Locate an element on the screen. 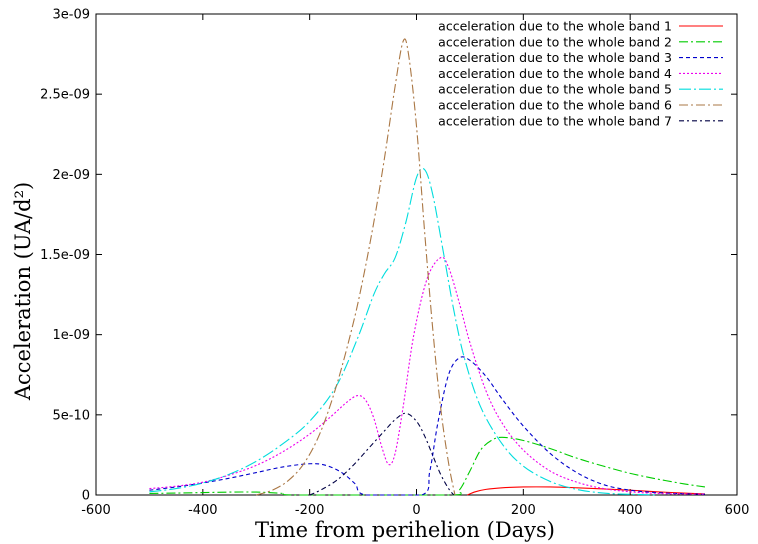 This screenshot has width=758, height=544. legend-label-band-2: acceleration due to the whole band 2 is located at coordinates (555, 41).